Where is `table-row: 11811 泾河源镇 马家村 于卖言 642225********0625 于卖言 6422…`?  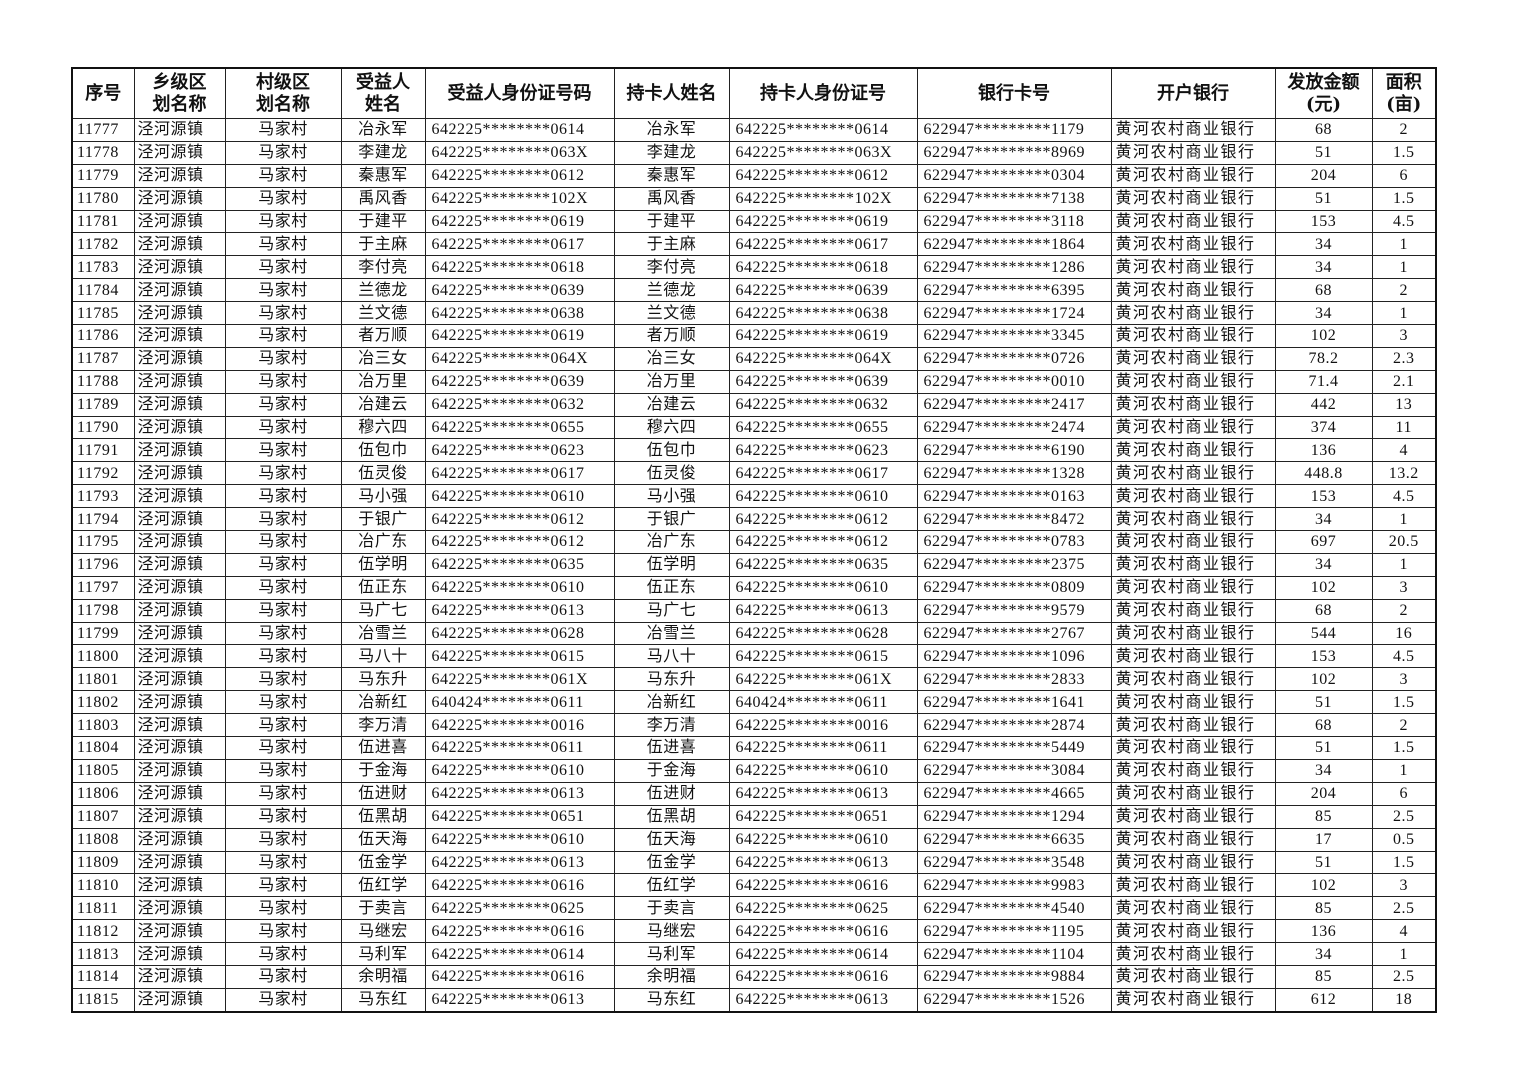 table-row: 11811 泾河源镇 马家村 于卖言 642225********0625 于卖言 6422… is located at coordinates (754, 908).